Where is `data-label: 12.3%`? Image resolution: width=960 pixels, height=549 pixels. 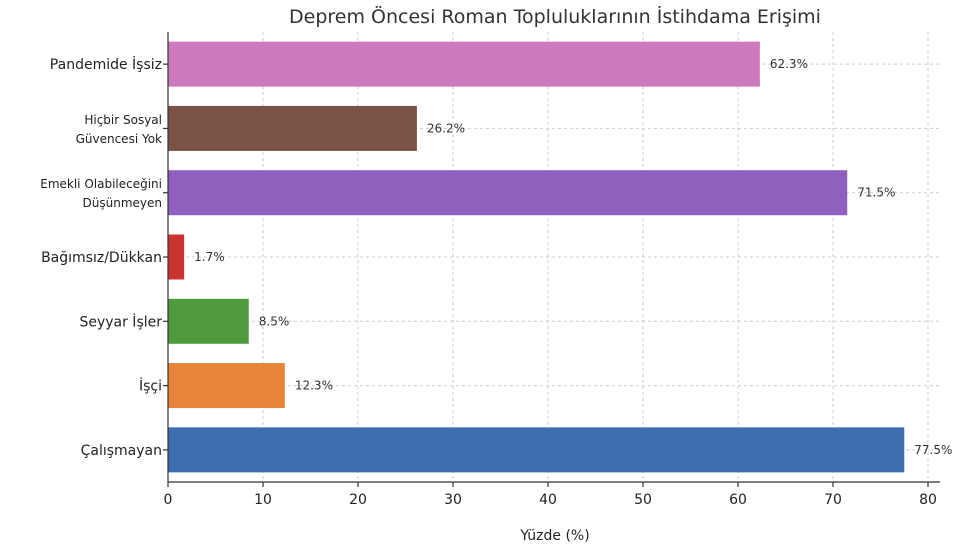
data-label: 12.3% is located at coordinates (314, 386).